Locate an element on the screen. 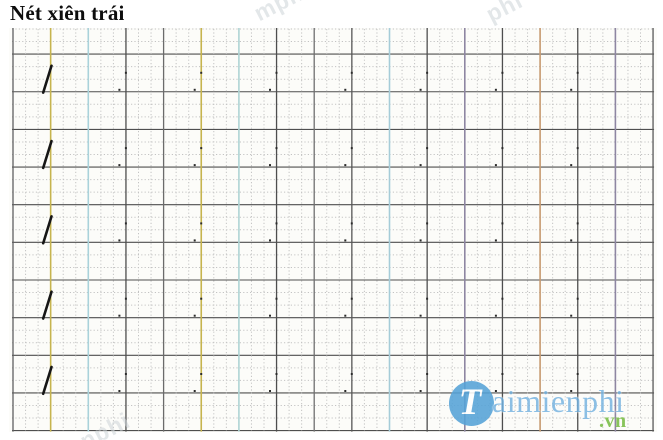 The image size is (663, 440). logo-letter-t: T is located at coordinates (470, 402).